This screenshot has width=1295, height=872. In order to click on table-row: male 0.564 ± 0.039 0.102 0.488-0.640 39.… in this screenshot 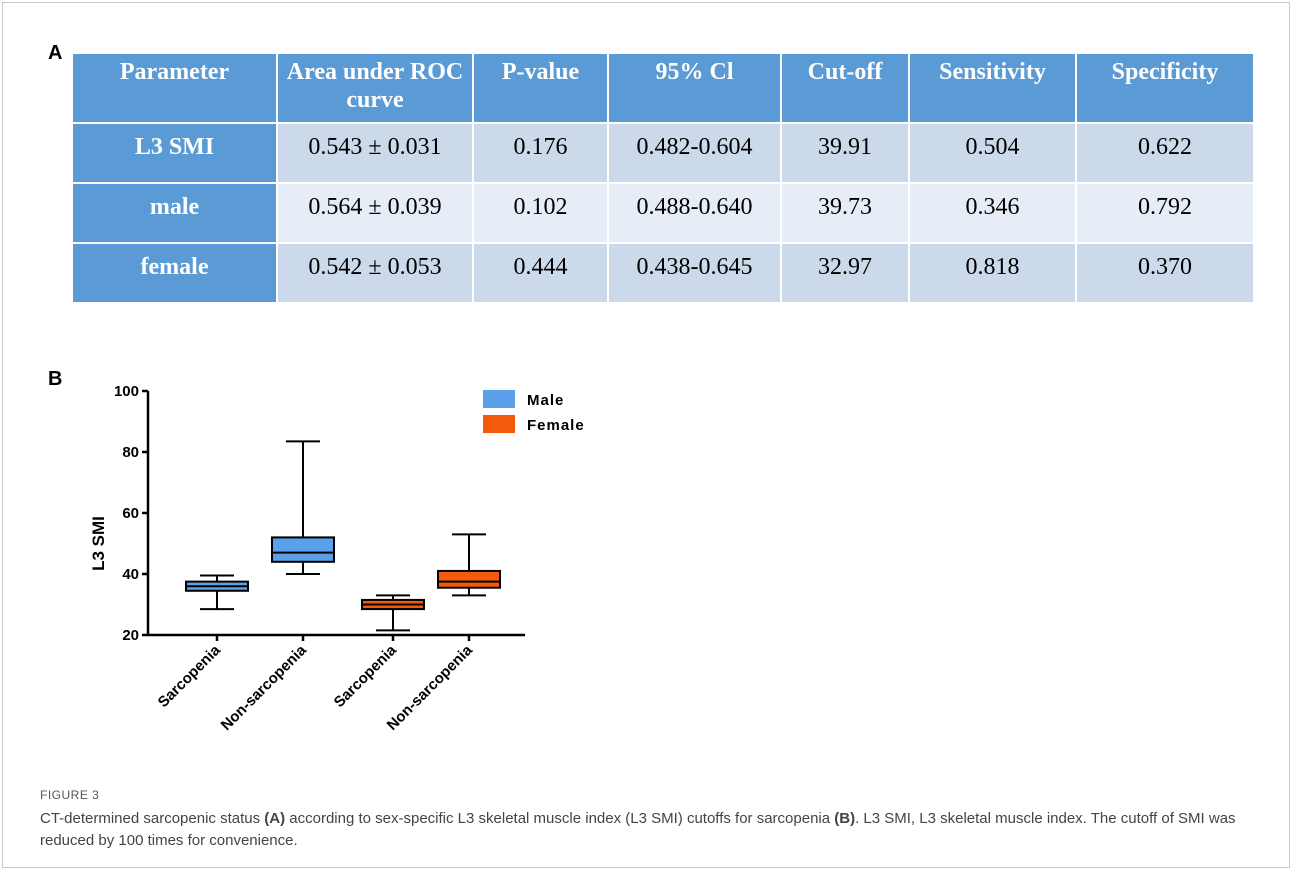, I will do `click(663, 213)`.